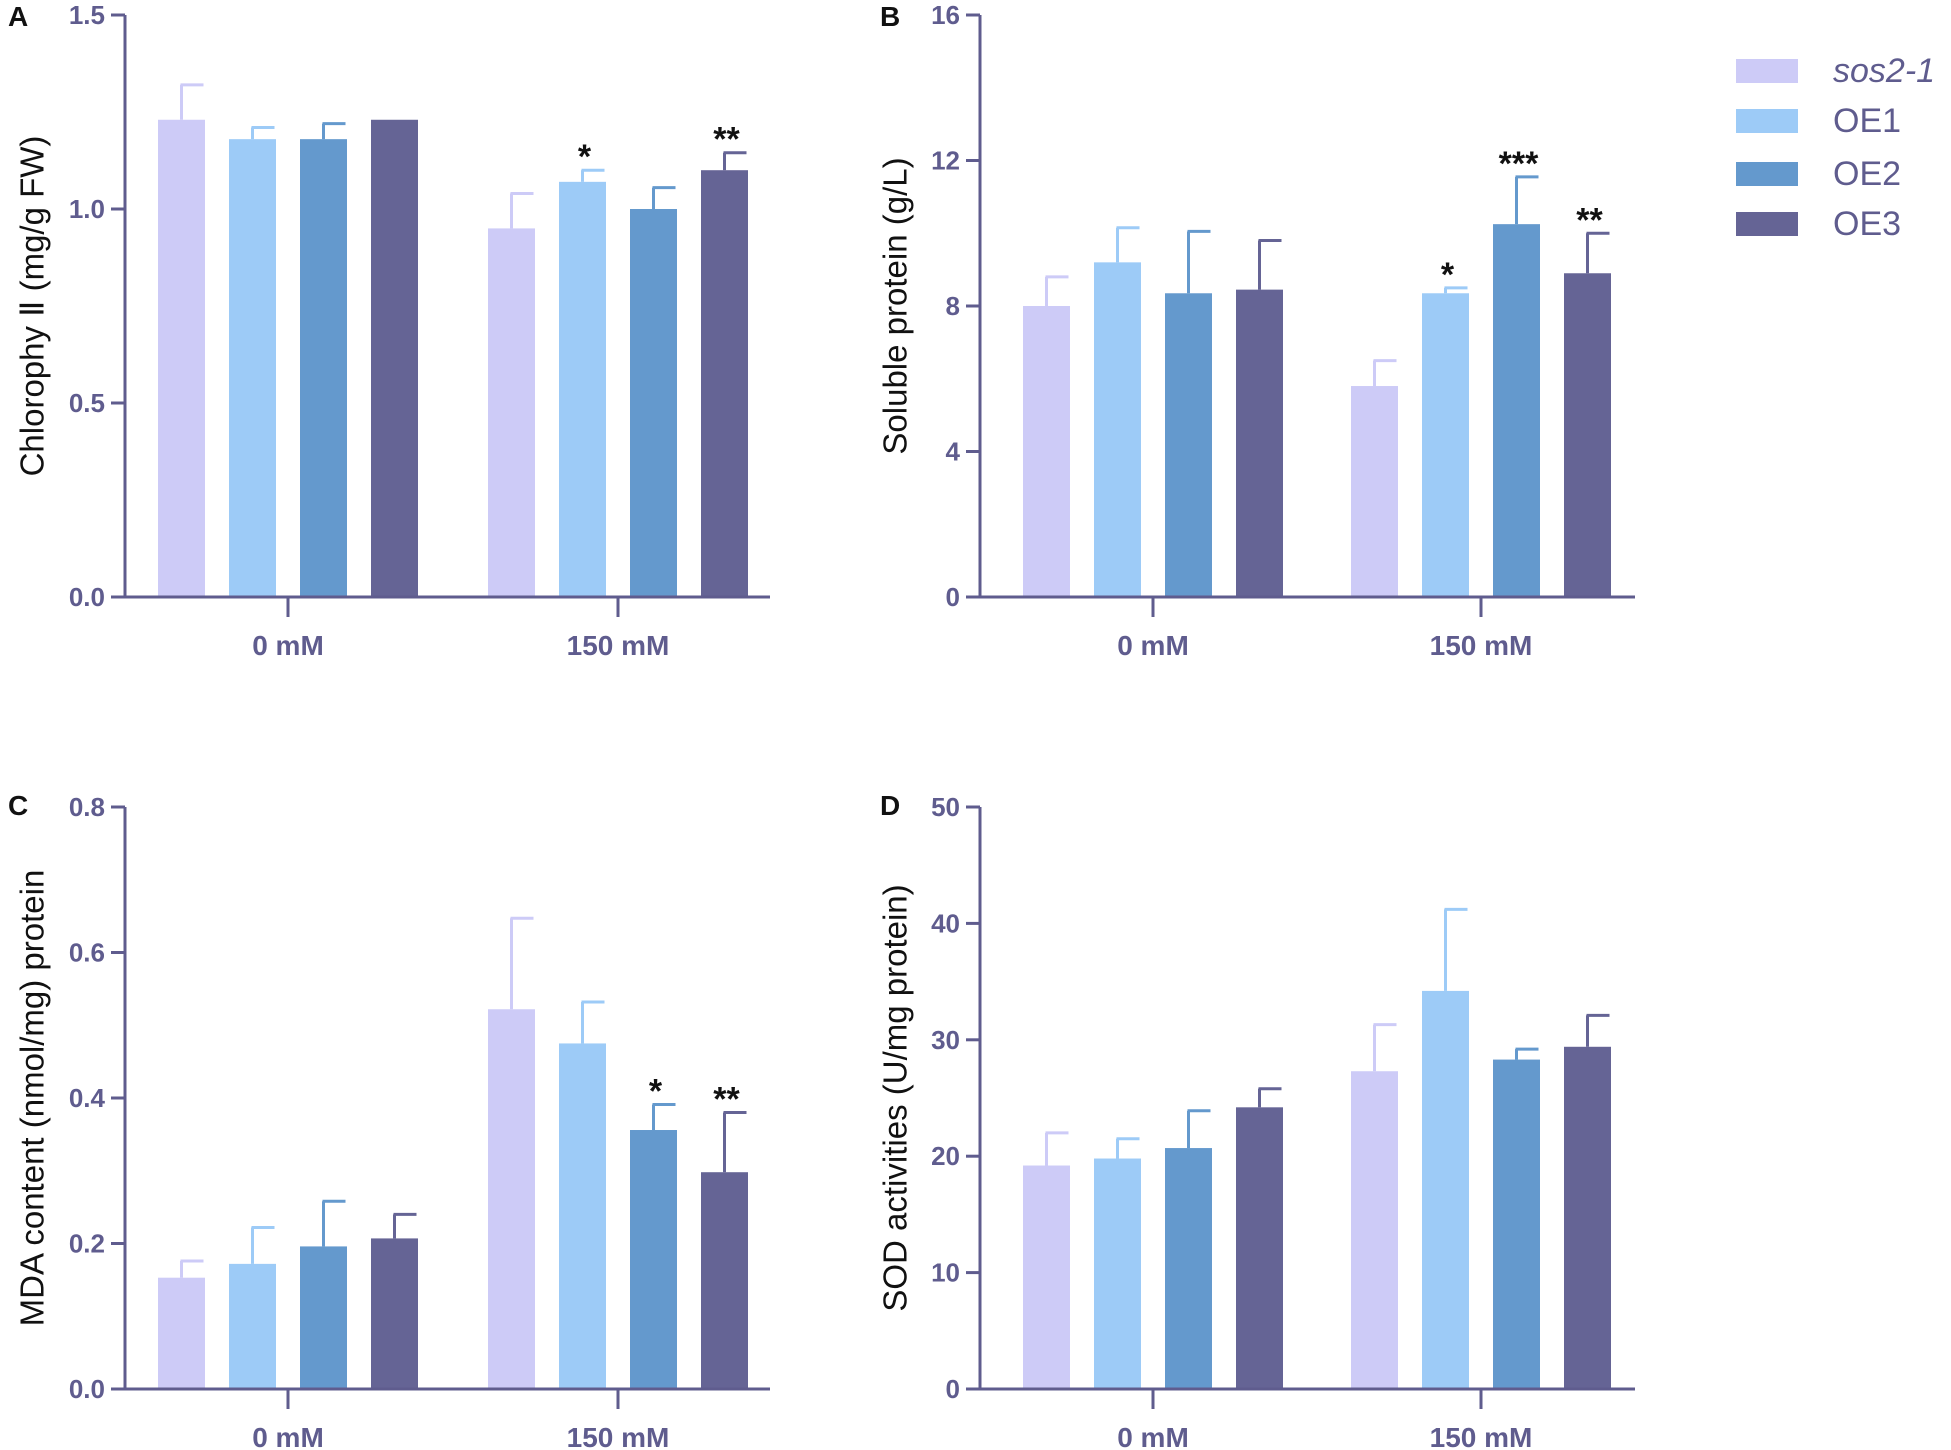 This screenshot has width=1951, height=1450. I want to click on y-tick-label: 50, so click(945, 807).